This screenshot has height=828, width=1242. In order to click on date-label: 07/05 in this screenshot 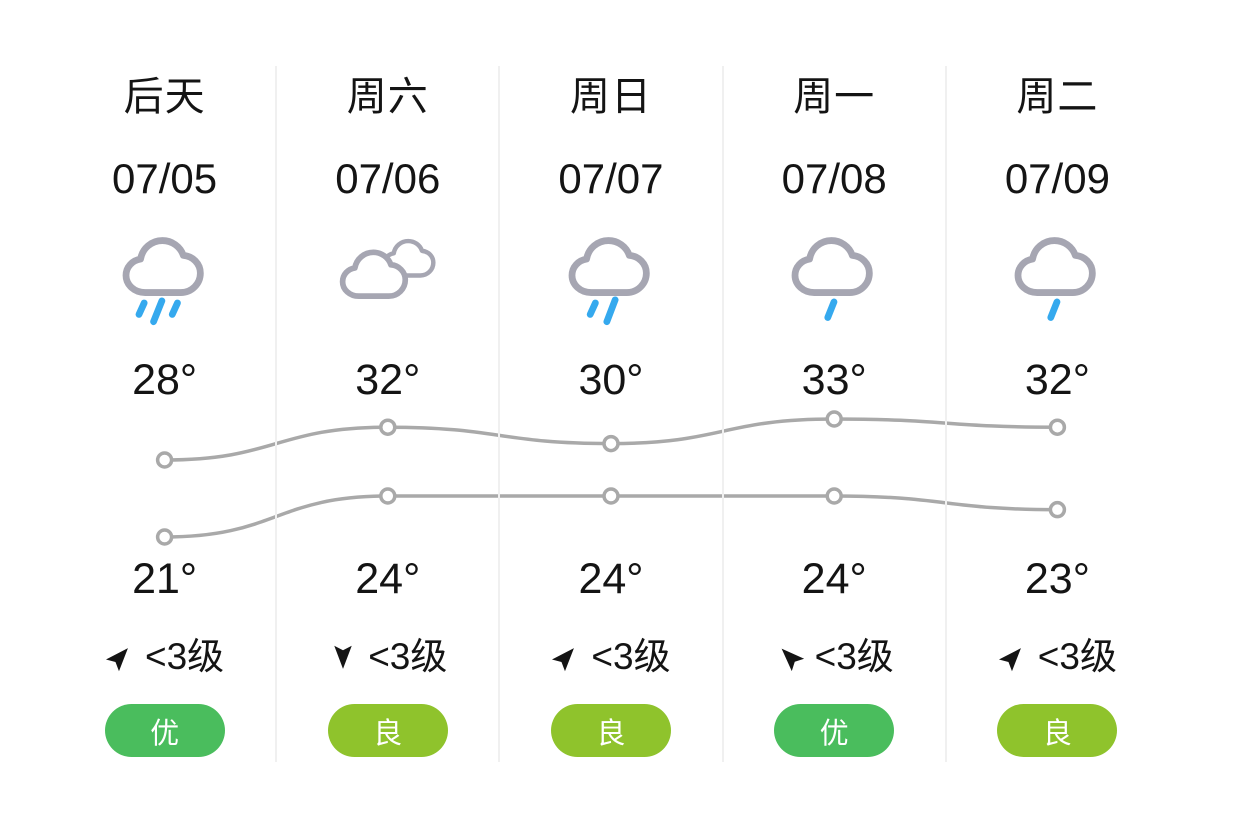, I will do `click(165, 178)`.